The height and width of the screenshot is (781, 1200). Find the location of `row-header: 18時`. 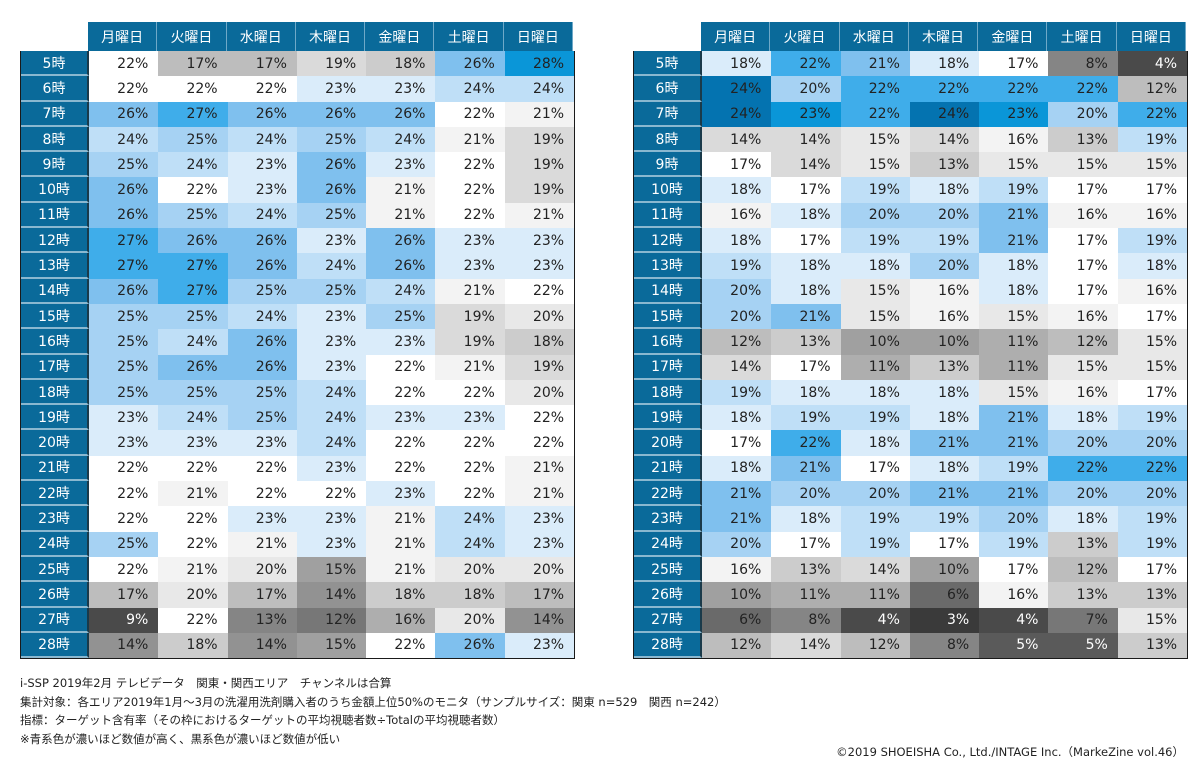

row-header: 18時 is located at coordinates (668, 392).